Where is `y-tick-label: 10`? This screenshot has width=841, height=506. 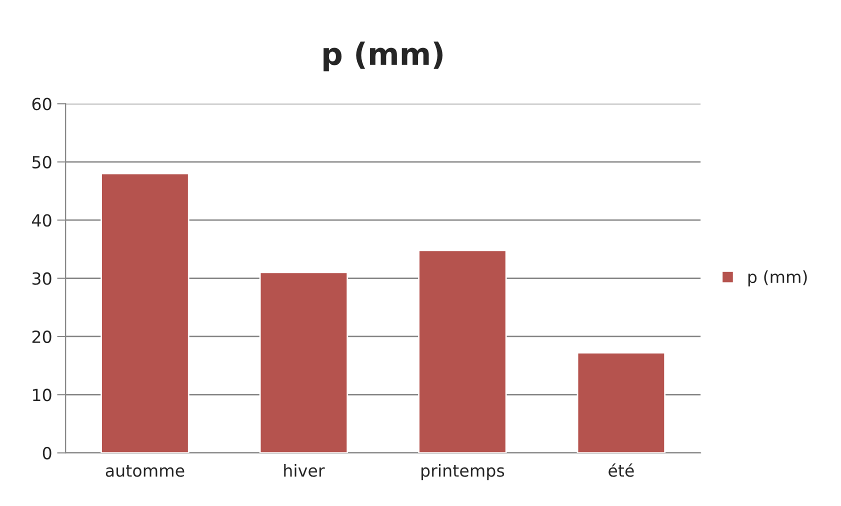
y-tick-label: 10 is located at coordinates (42, 395).